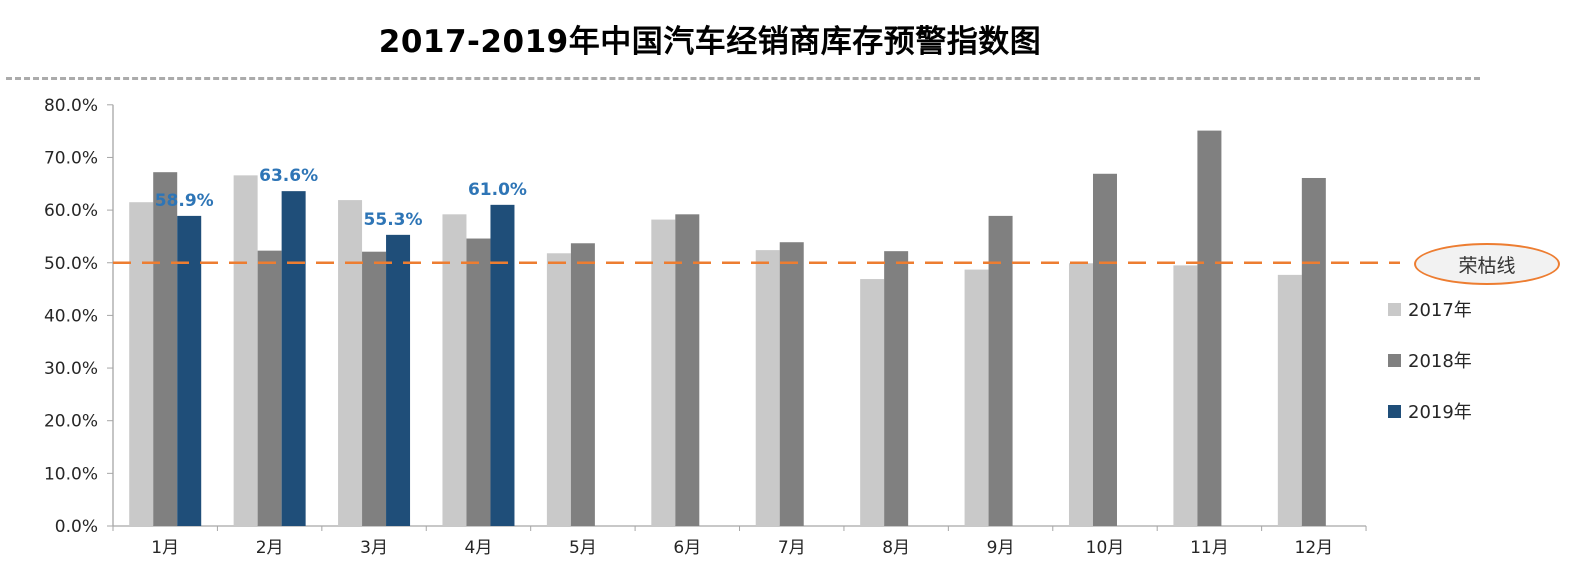 The image size is (1578, 568). I want to click on reference-line-badge: 荣枯线, so click(1487, 264).